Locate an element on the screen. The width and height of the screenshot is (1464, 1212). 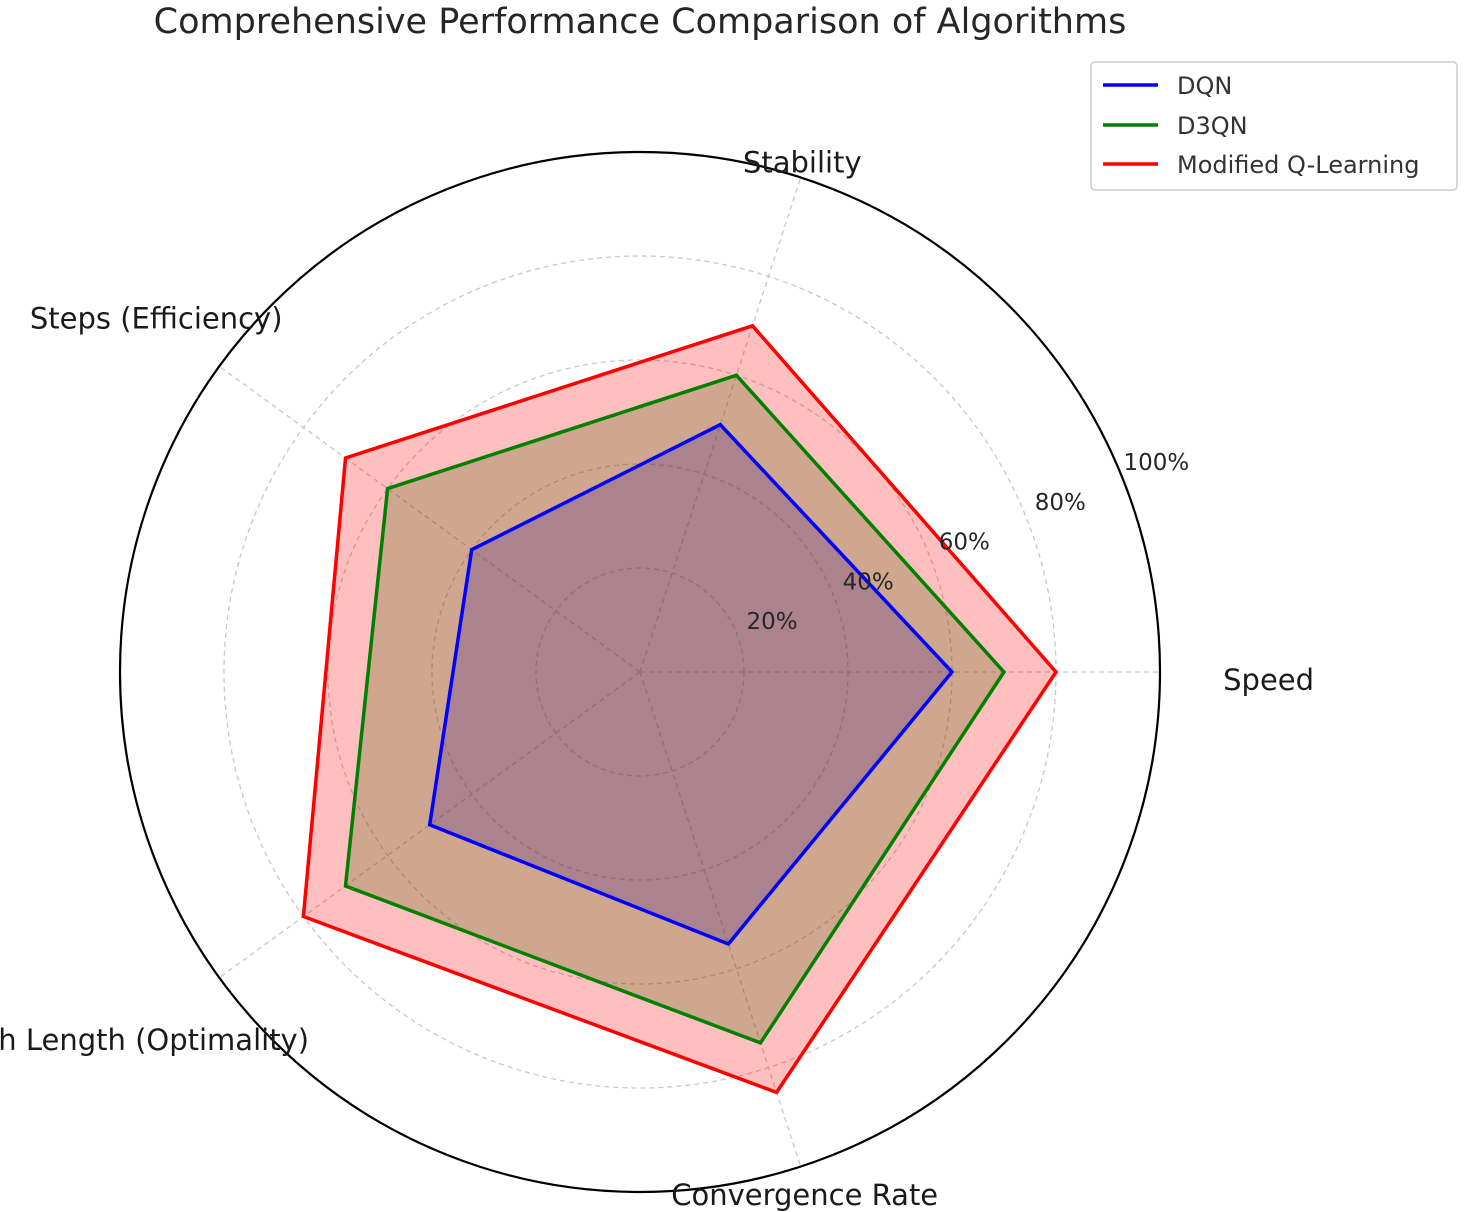
category-label-path-length-optimality: Path Length (Optimality) is located at coordinates (154, 1040).